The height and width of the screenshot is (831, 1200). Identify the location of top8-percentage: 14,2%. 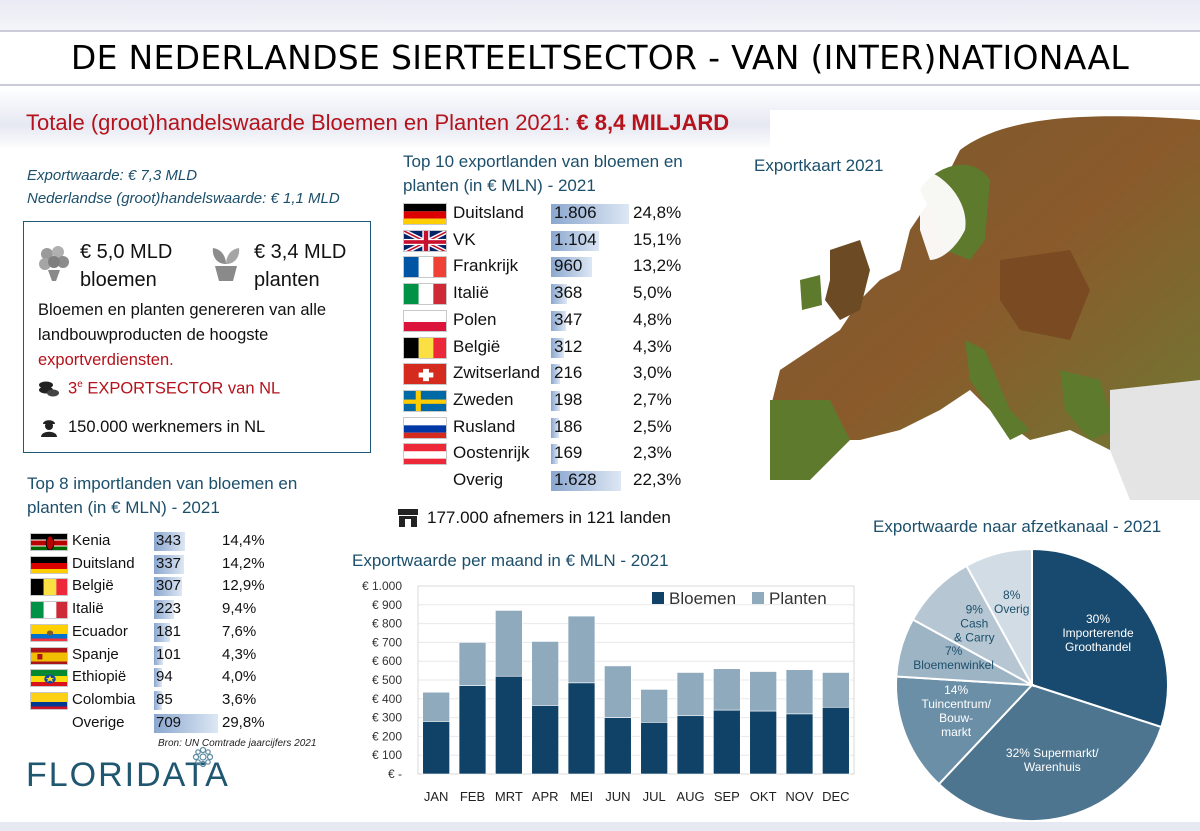
(243, 563).